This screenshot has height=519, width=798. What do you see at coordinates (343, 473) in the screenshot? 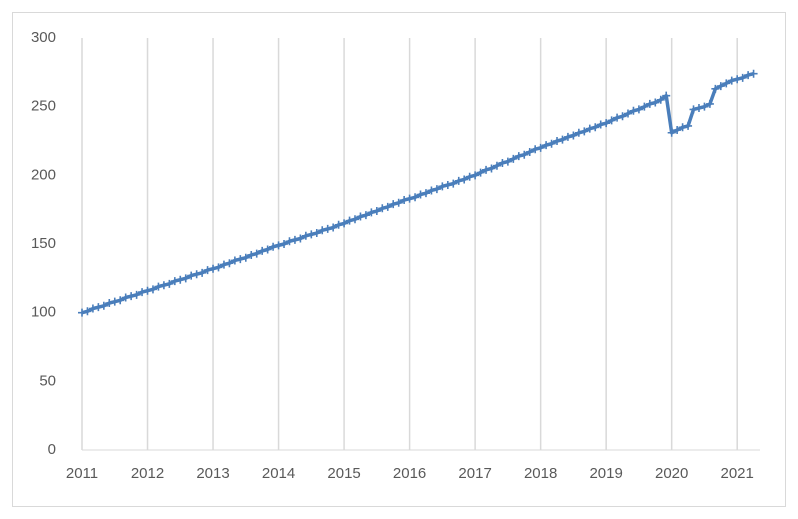
I see `x-tick-label: 2015` at bounding box center [343, 473].